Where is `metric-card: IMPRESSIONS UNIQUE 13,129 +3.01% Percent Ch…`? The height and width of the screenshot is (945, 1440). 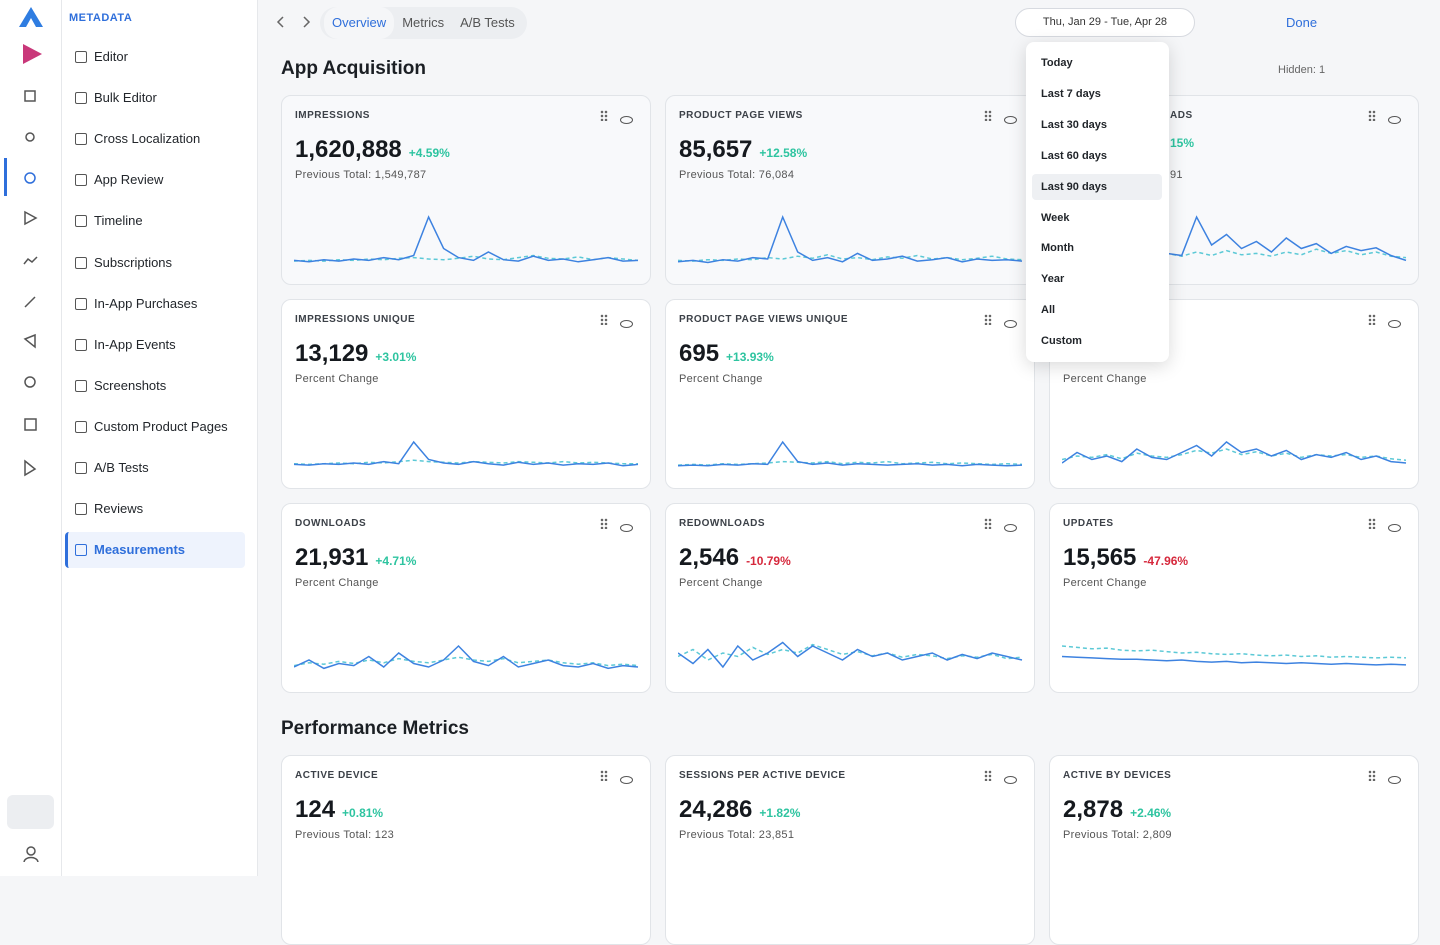
metric-card: IMPRESSIONS UNIQUE 13,129 +3.01% Percent Ch… is located at coordinates (466, 394).